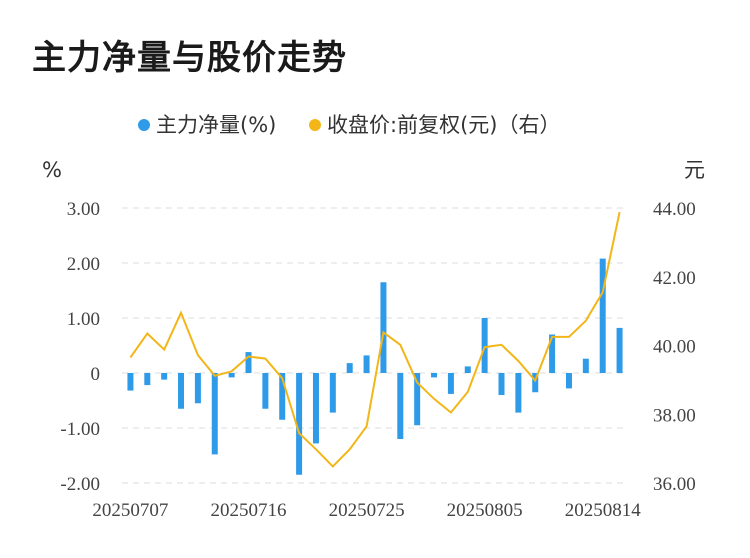 The width and height of the screenshot is (750, 558). What do you see at coordinates (485, 510) in the screenshot?
I see `x-axis-tick-label: 20250805` at bounding box center [485, 510].